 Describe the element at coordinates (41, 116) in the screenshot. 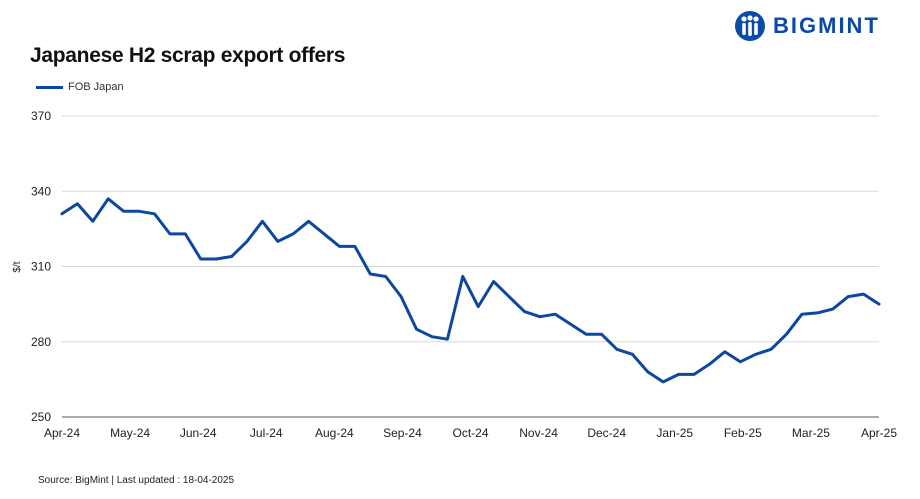

I see `y-tick-label: 370` at that location.